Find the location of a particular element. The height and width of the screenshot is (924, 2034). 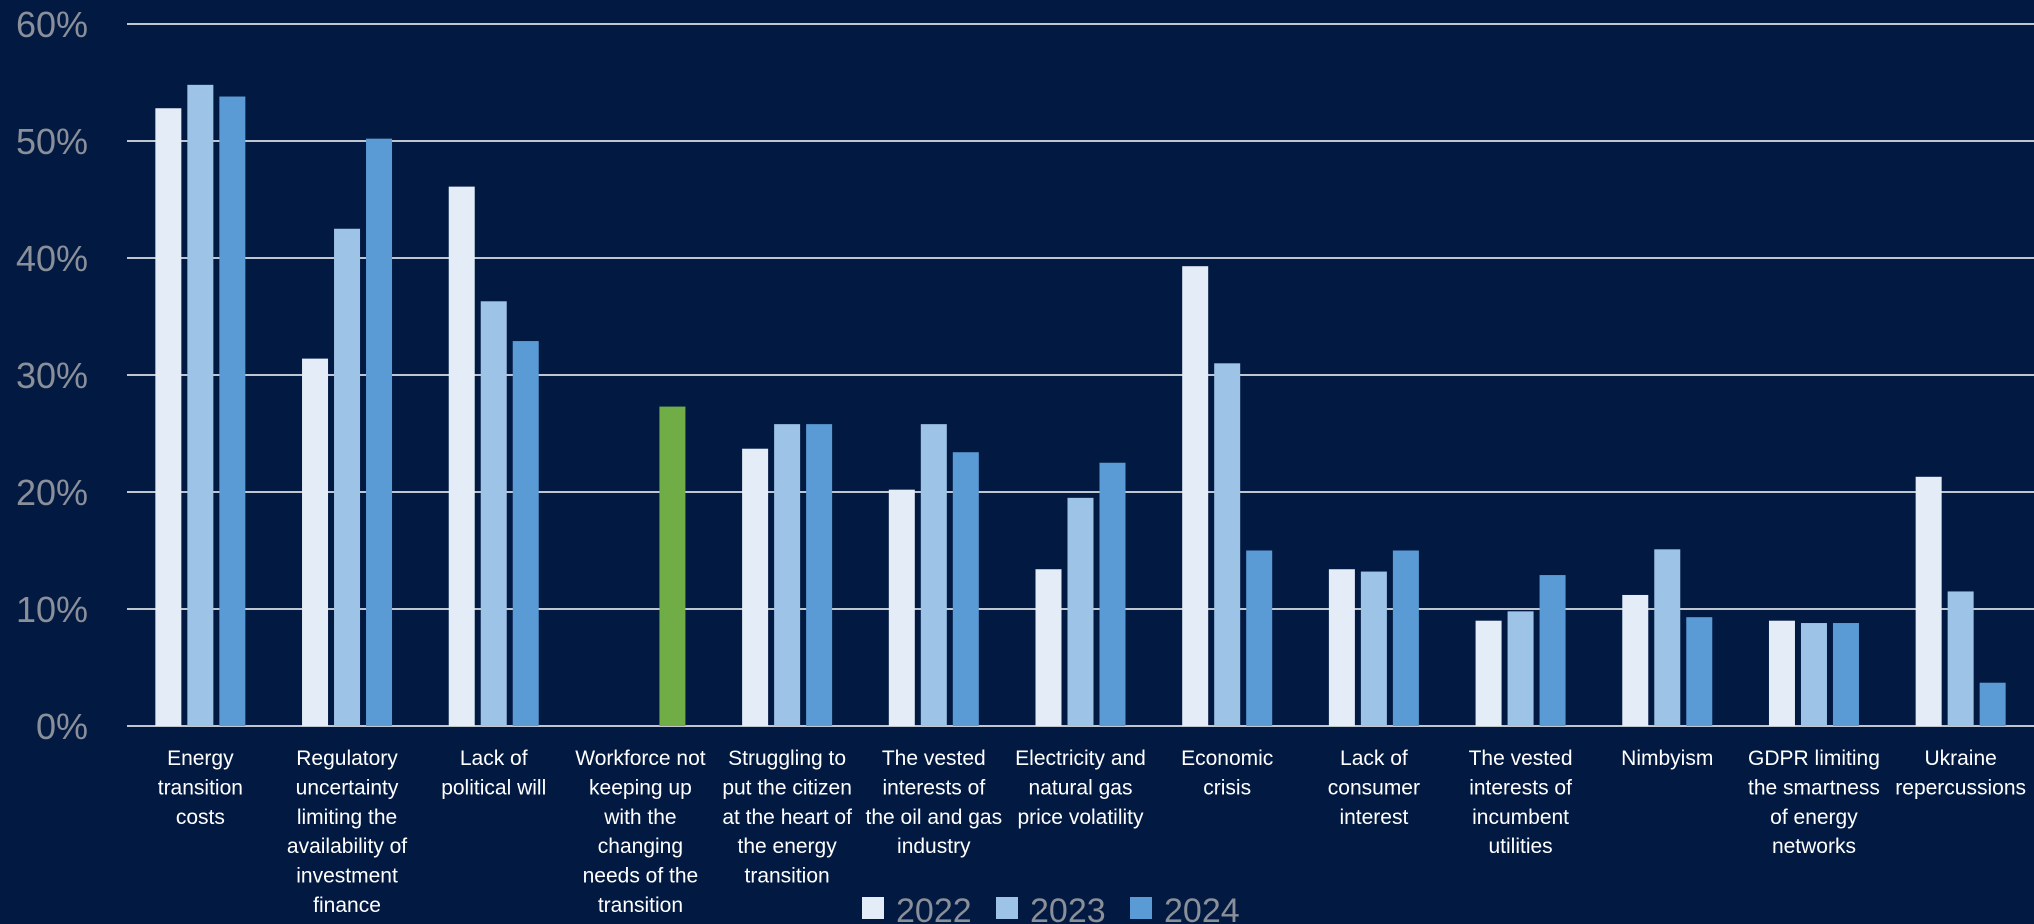

y-tick-label: 10% is located at coordinates (52, 609).